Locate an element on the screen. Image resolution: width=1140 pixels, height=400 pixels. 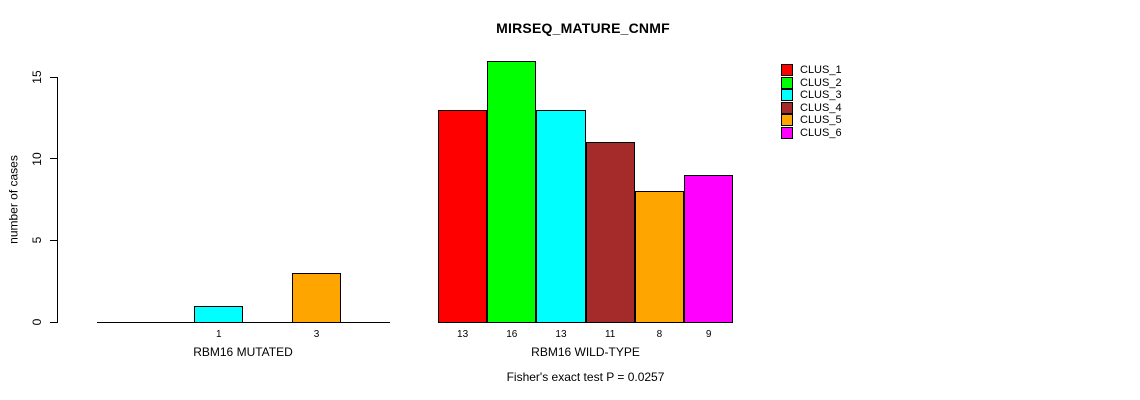
bar-value-label: 8 is located at coordinates (659, 334).